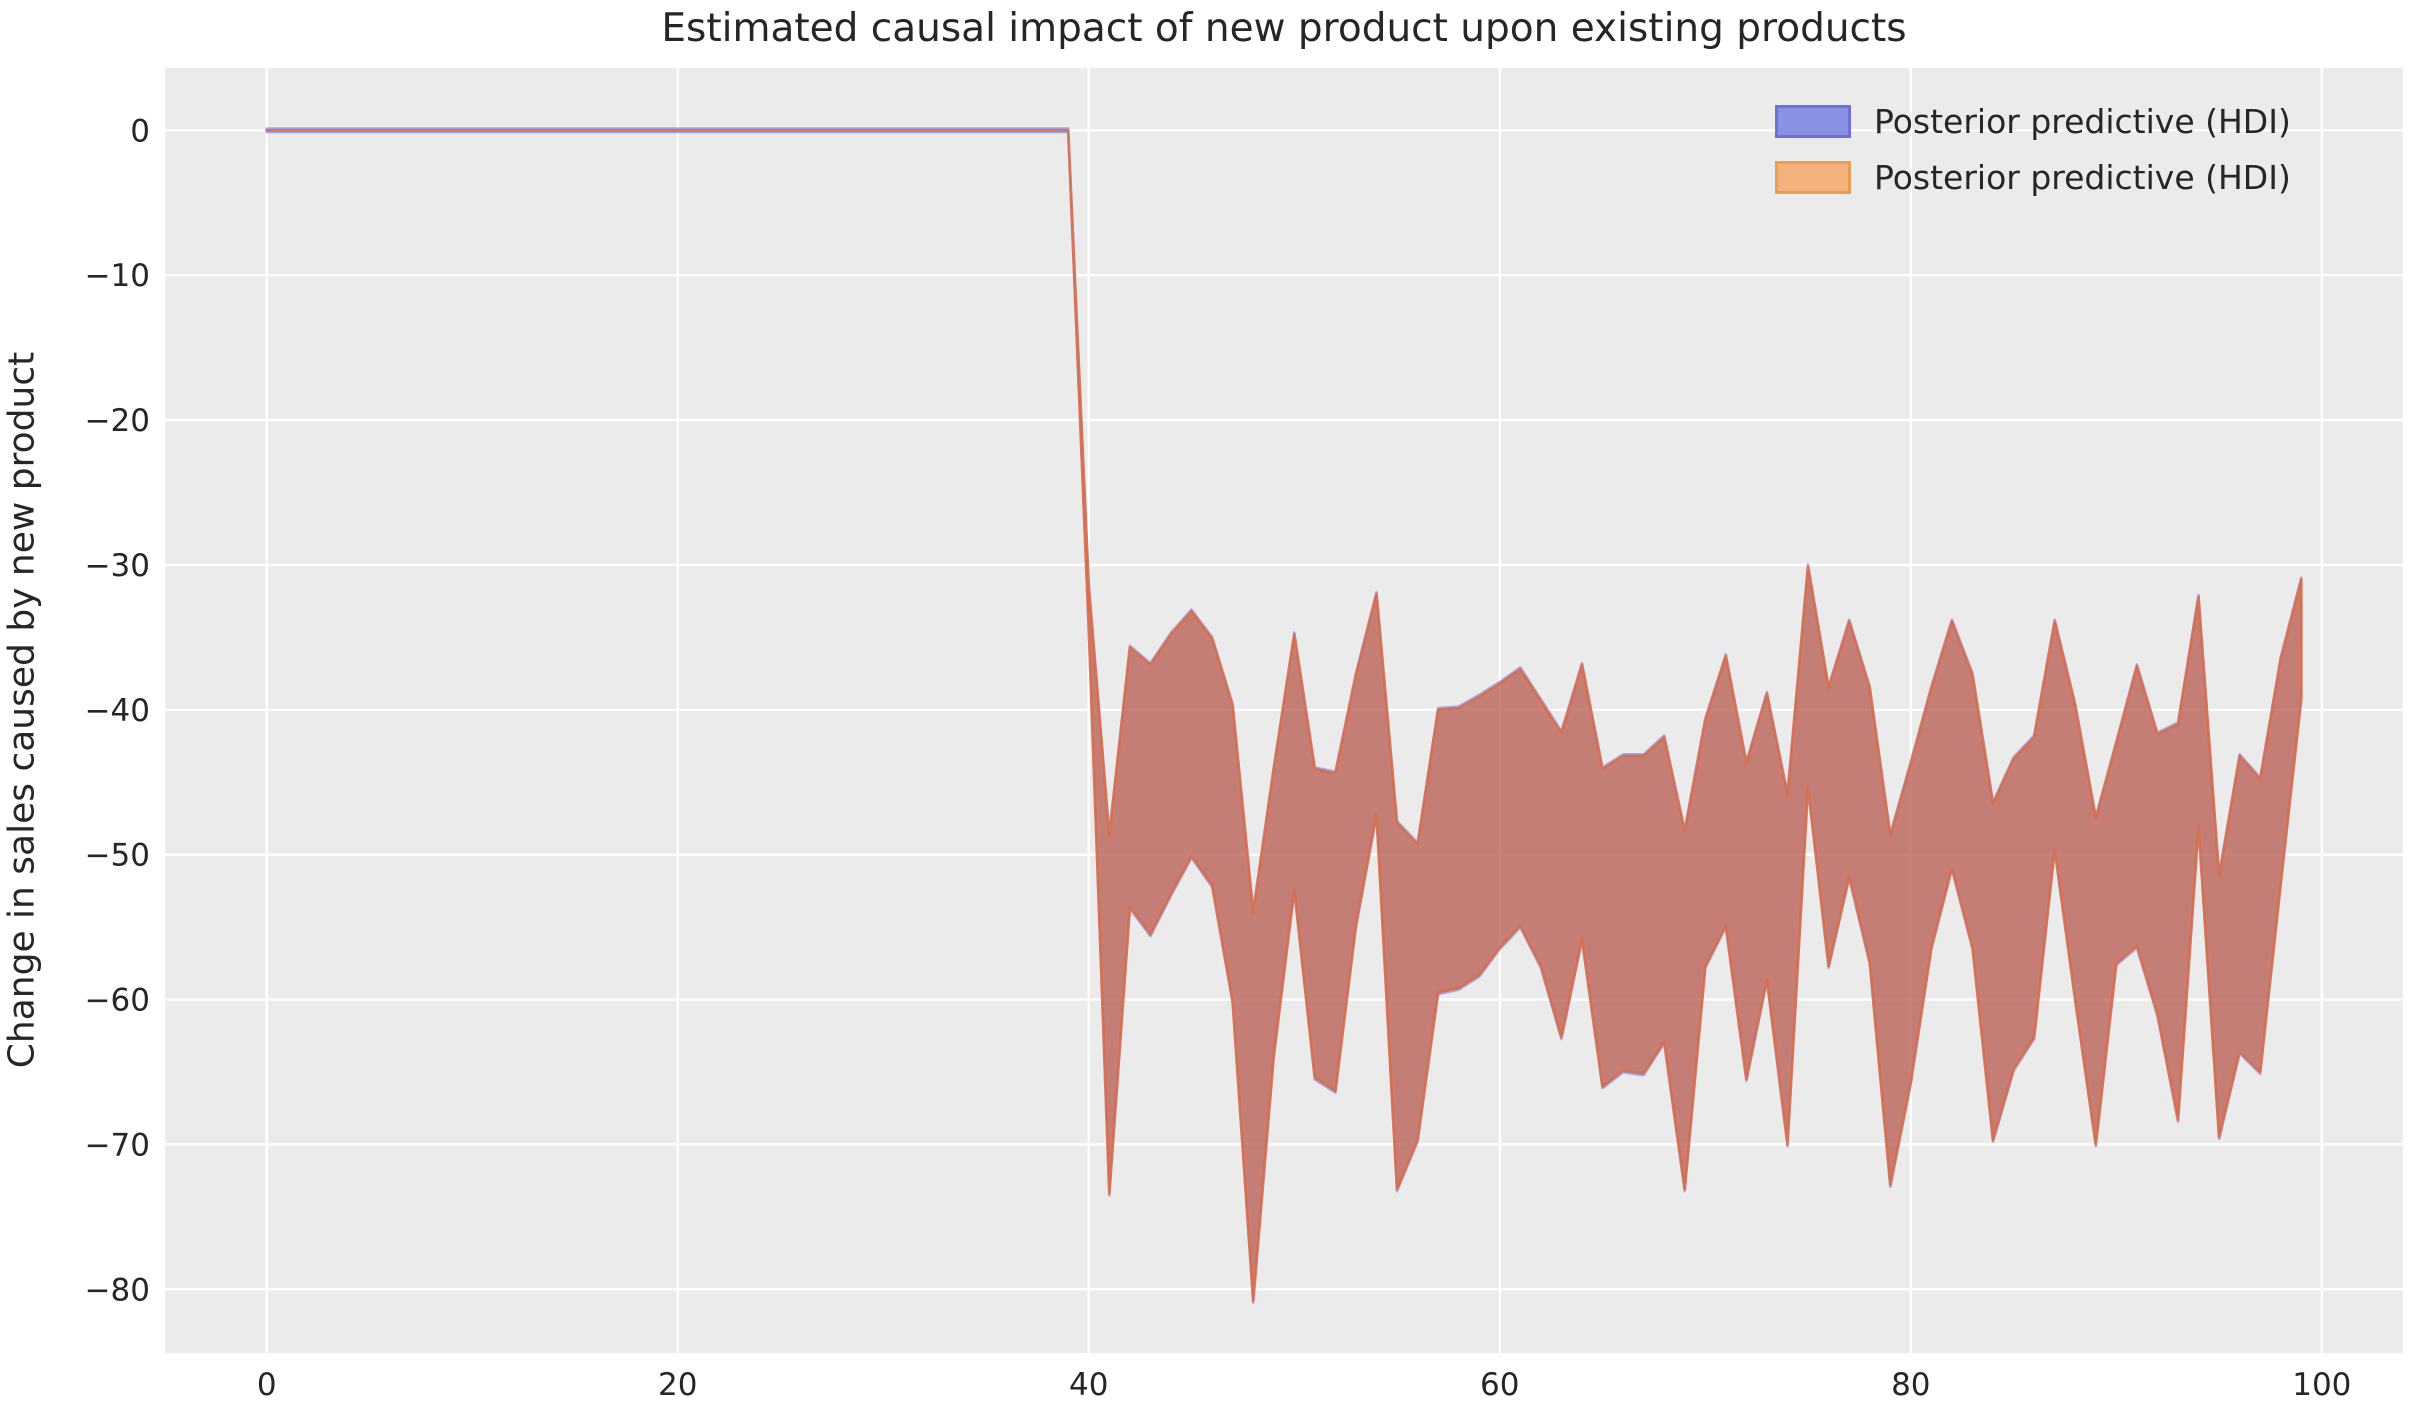  Describe the element at coordinates (117, 856) in the screenshot. I see `y-tick-label: −50` at that location.